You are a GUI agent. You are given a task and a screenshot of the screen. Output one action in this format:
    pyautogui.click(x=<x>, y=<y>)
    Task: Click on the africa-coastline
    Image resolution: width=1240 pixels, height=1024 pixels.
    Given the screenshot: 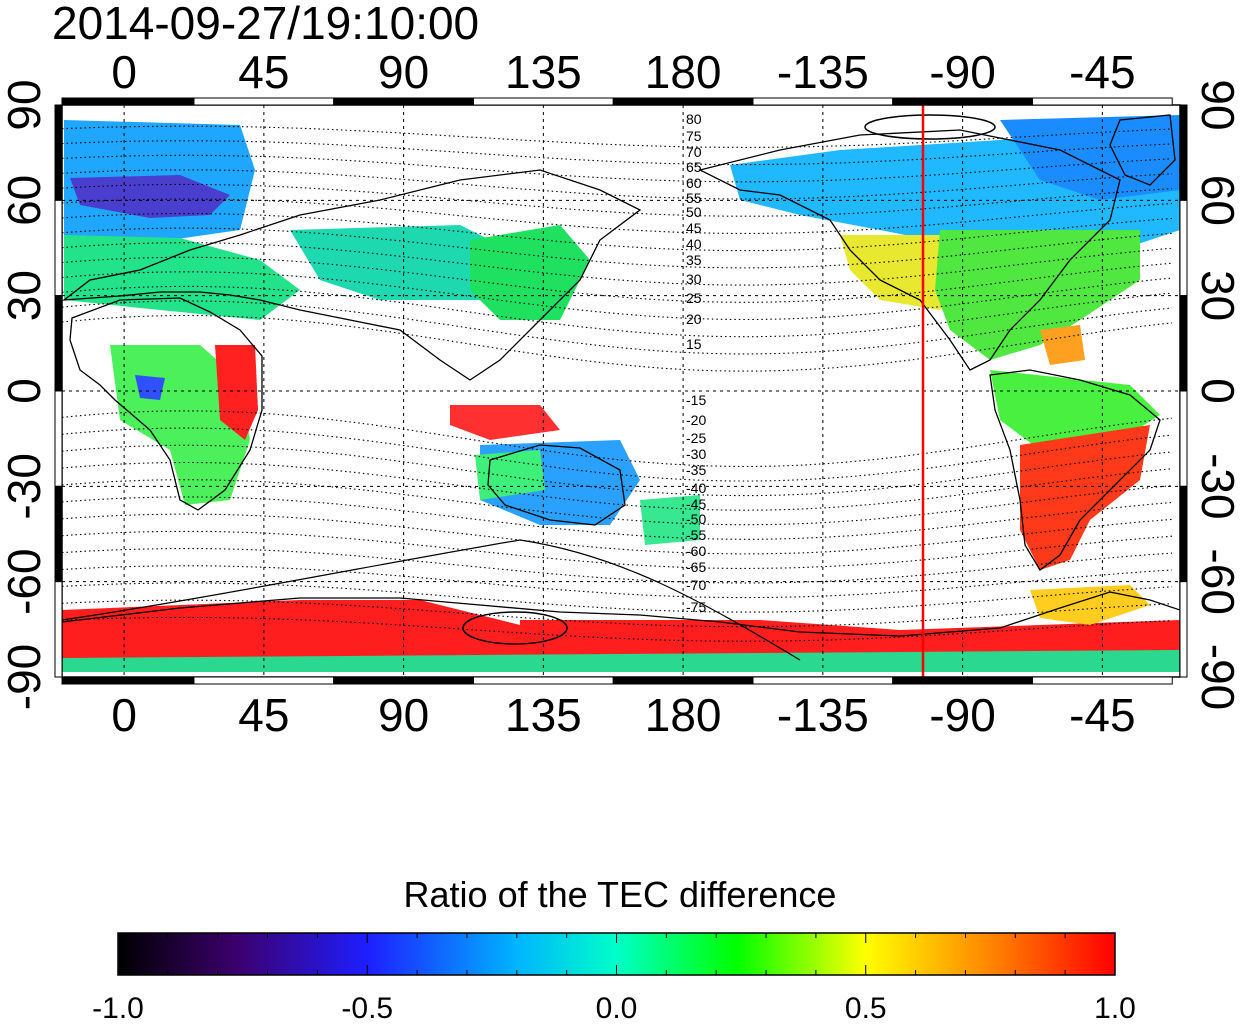 What is the action you would take?
    pyautogui.click(x=166, y=404)
    